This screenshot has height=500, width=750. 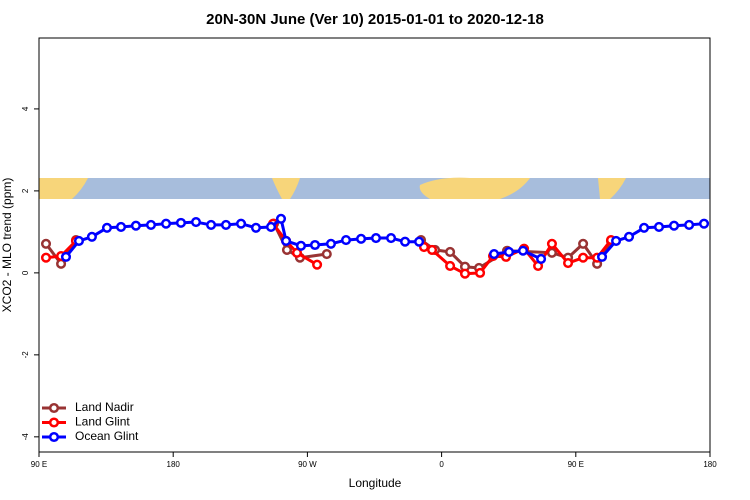 I want to click on x-tick-label: 90 W, so click(x=307, y=464).